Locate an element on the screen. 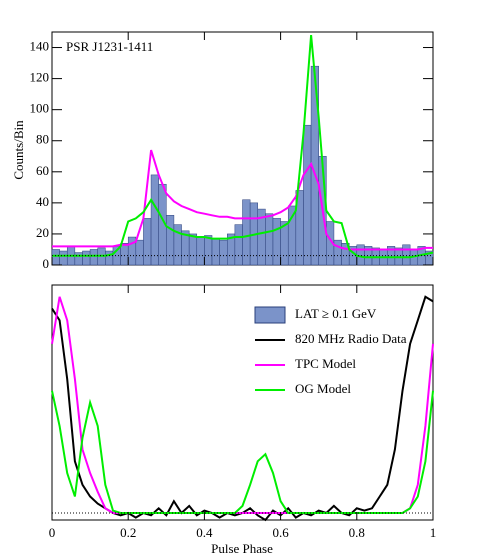 This screenshot has height=558, width=490. x-tick-label: 0 is located at coordinates (52, 532).